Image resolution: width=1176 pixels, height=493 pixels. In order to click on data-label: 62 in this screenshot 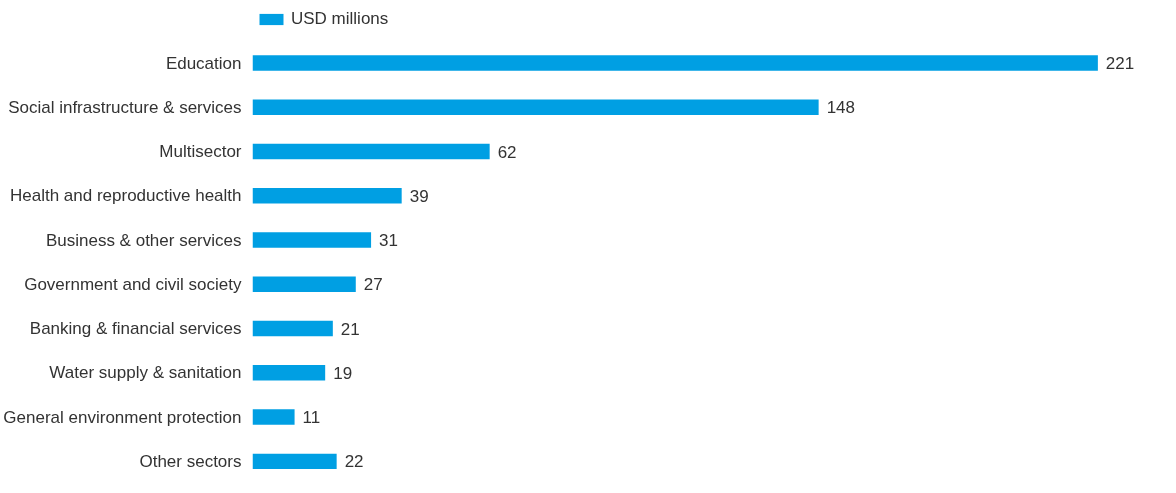, I will do `click(507, 152)`.